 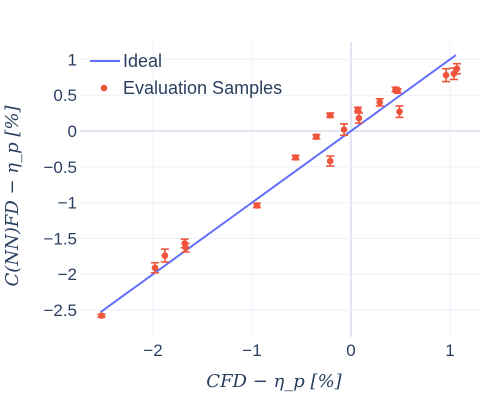 What do you see at coordinates (449, 350) in the screenshot?
I see `x-tick-label: 1` at bounding box center [449, 350].